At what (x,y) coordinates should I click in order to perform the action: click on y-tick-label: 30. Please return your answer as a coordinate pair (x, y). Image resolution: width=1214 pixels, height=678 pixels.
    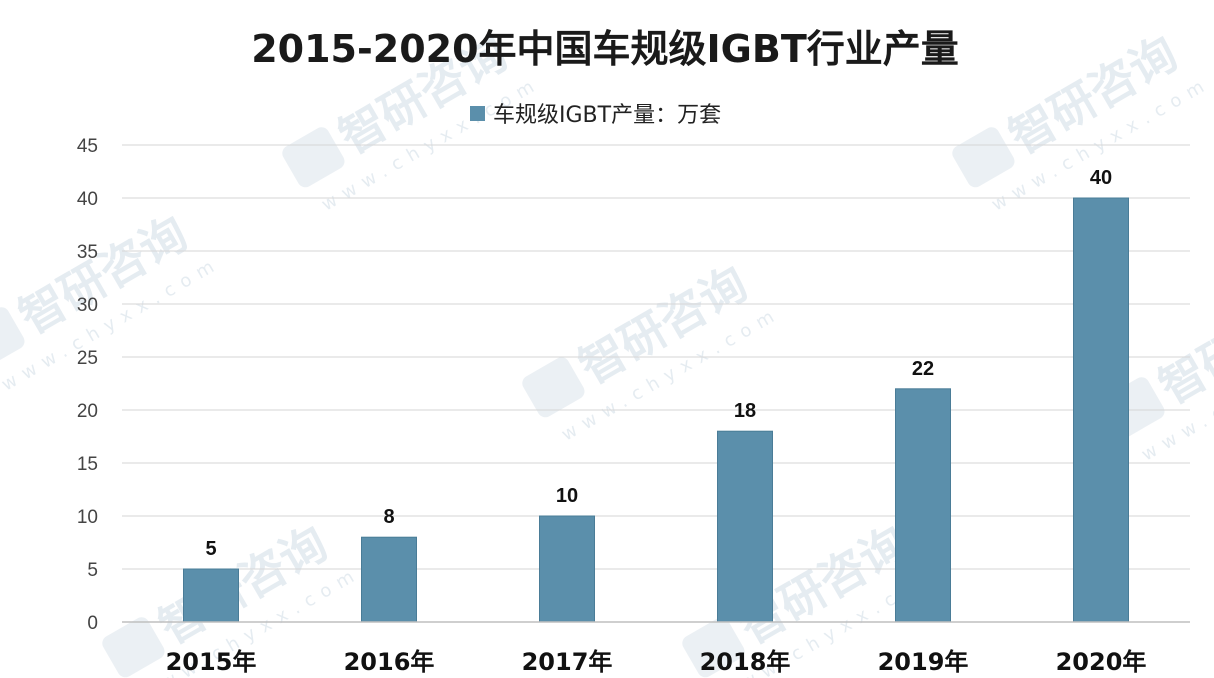
    Looking at the image, I should click on (87, 305).